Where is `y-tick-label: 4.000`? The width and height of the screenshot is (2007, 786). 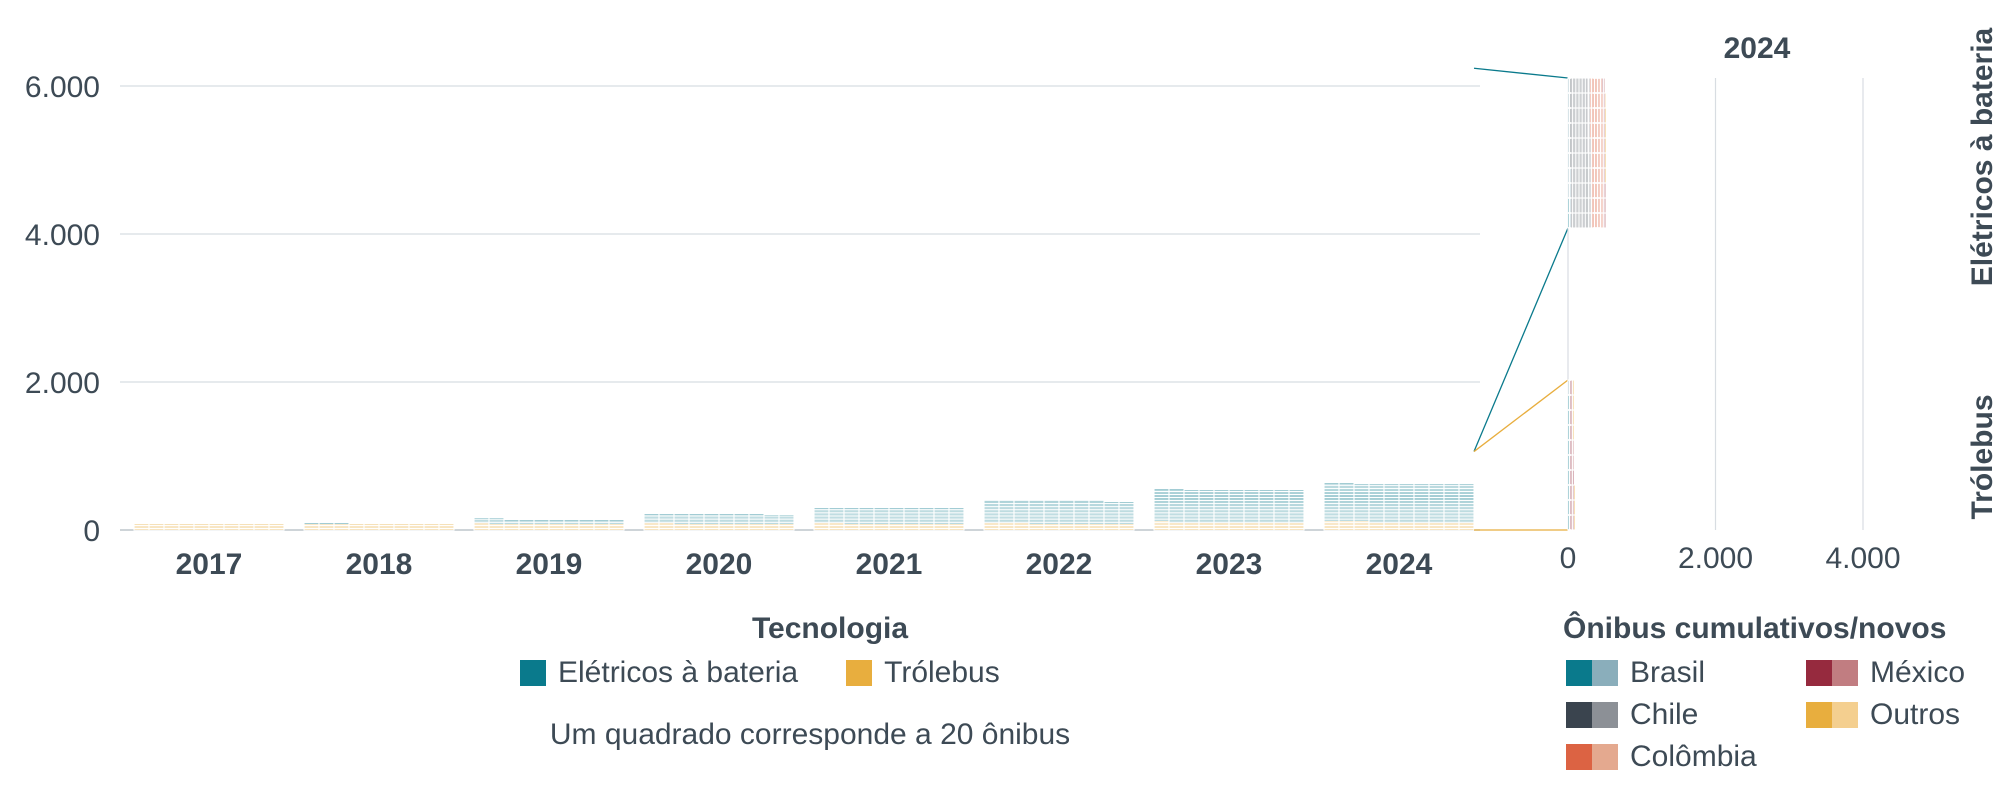
y-tick-label: 4.000 is located at coordinates (62, 235).